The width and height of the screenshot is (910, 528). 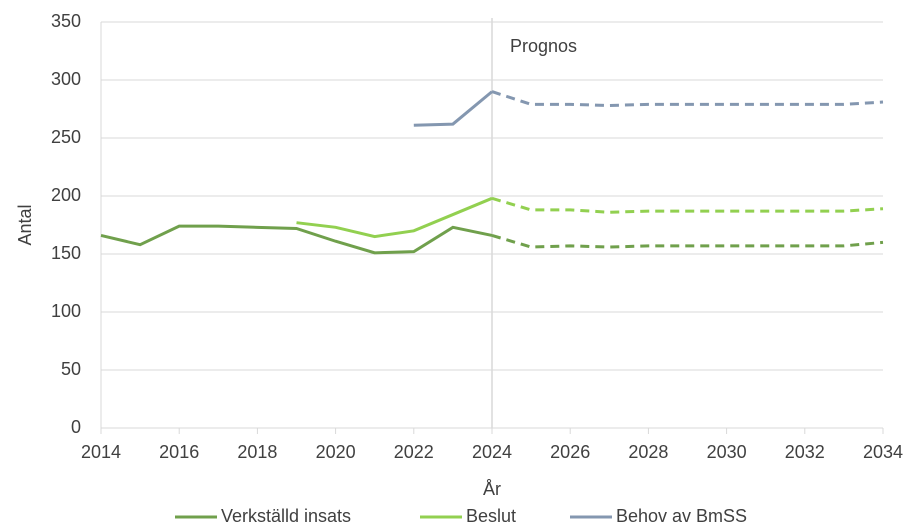 I want to click on x-tick-label: 2030, so click(x=727, y=452).